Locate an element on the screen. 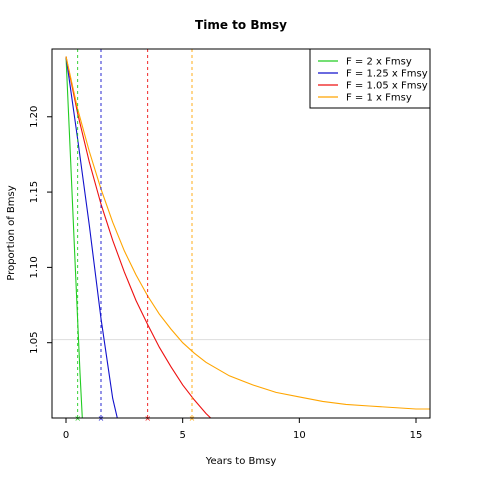 Image resolution: width=480 pixels, height=480 pixels. y-axis: 1.05 1.10 1.15 1.20 is located at coordinates (40, 230).